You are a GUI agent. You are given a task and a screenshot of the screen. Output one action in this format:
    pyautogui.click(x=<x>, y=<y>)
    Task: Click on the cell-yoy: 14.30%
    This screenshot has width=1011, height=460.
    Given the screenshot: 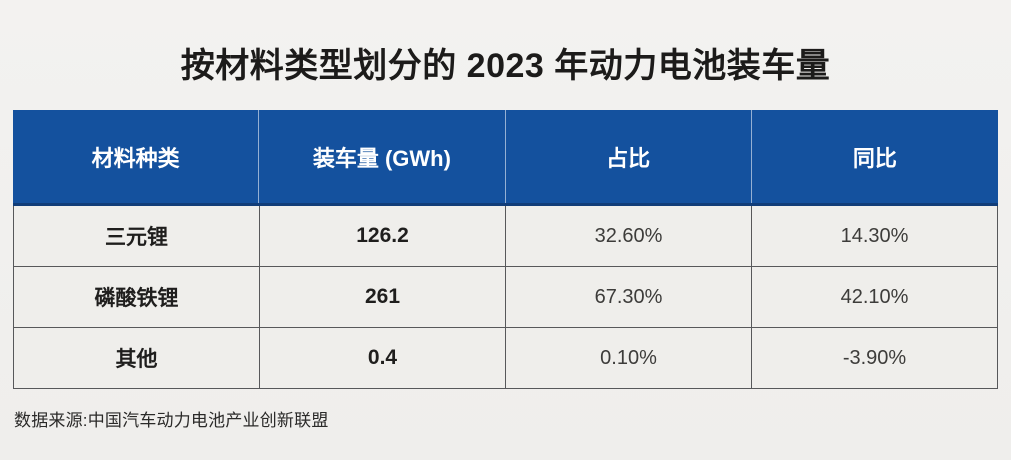 What is the action you would take?
    pyautogui.click(x=875, y=236)
    